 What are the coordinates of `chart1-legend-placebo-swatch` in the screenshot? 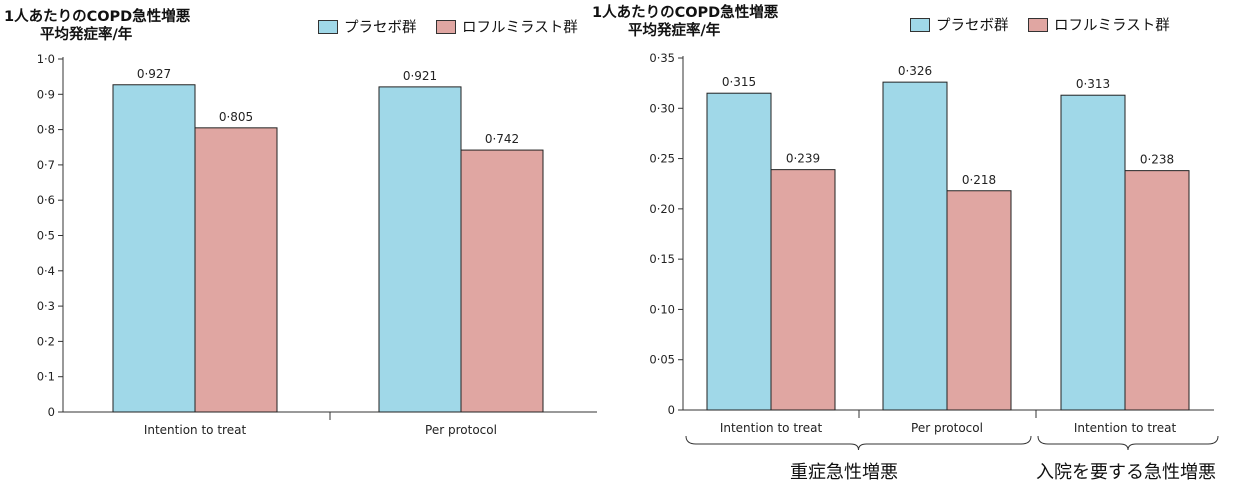 It's located at (328, 26).